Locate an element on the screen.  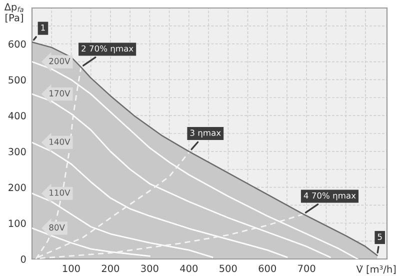
x-axis-title: V̇ [m³/h] is located at coordinates (376, 269).